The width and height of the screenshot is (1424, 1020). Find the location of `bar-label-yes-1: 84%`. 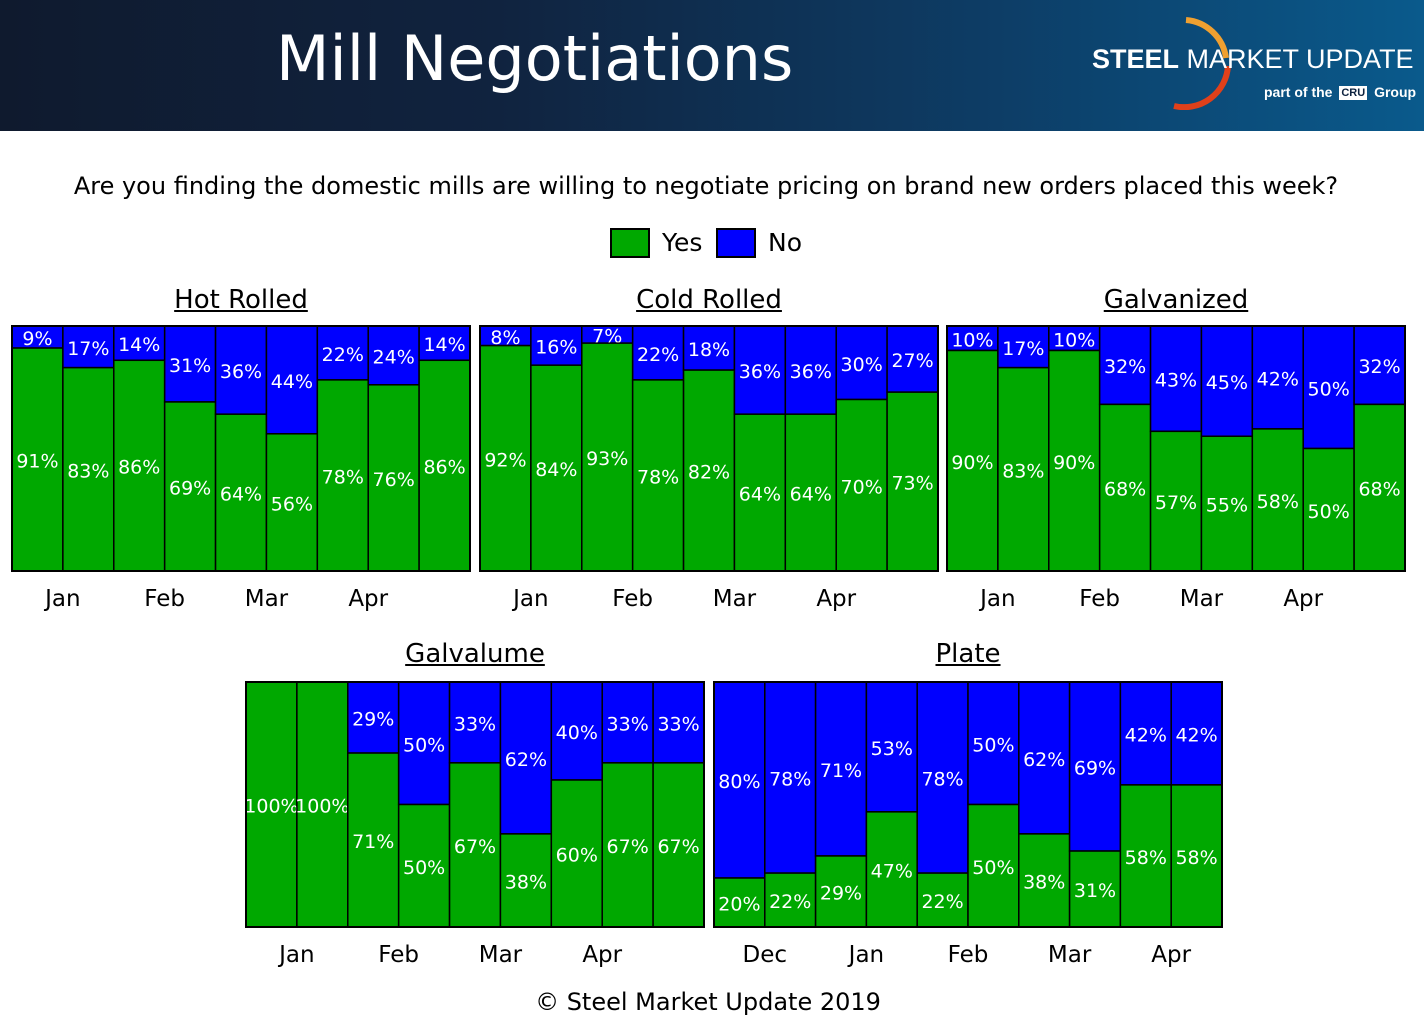

bar-label-yes-1: 84% is located at coordinates (556, 470).